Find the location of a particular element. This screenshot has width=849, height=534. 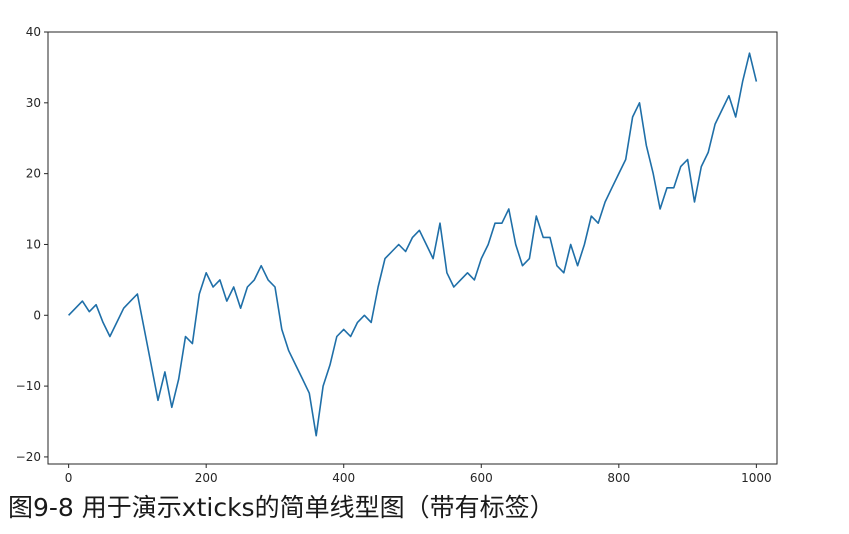

y-tick-label: 10 is located at coordinates (33, 244).